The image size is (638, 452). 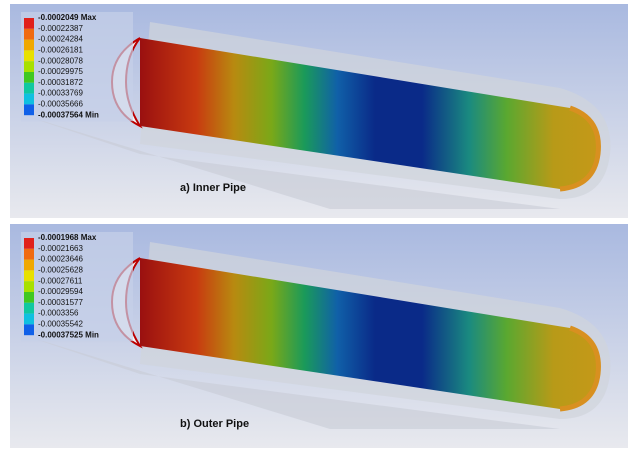 I want to click on legend-label: -0.00033769, so click(x=60, y=93).